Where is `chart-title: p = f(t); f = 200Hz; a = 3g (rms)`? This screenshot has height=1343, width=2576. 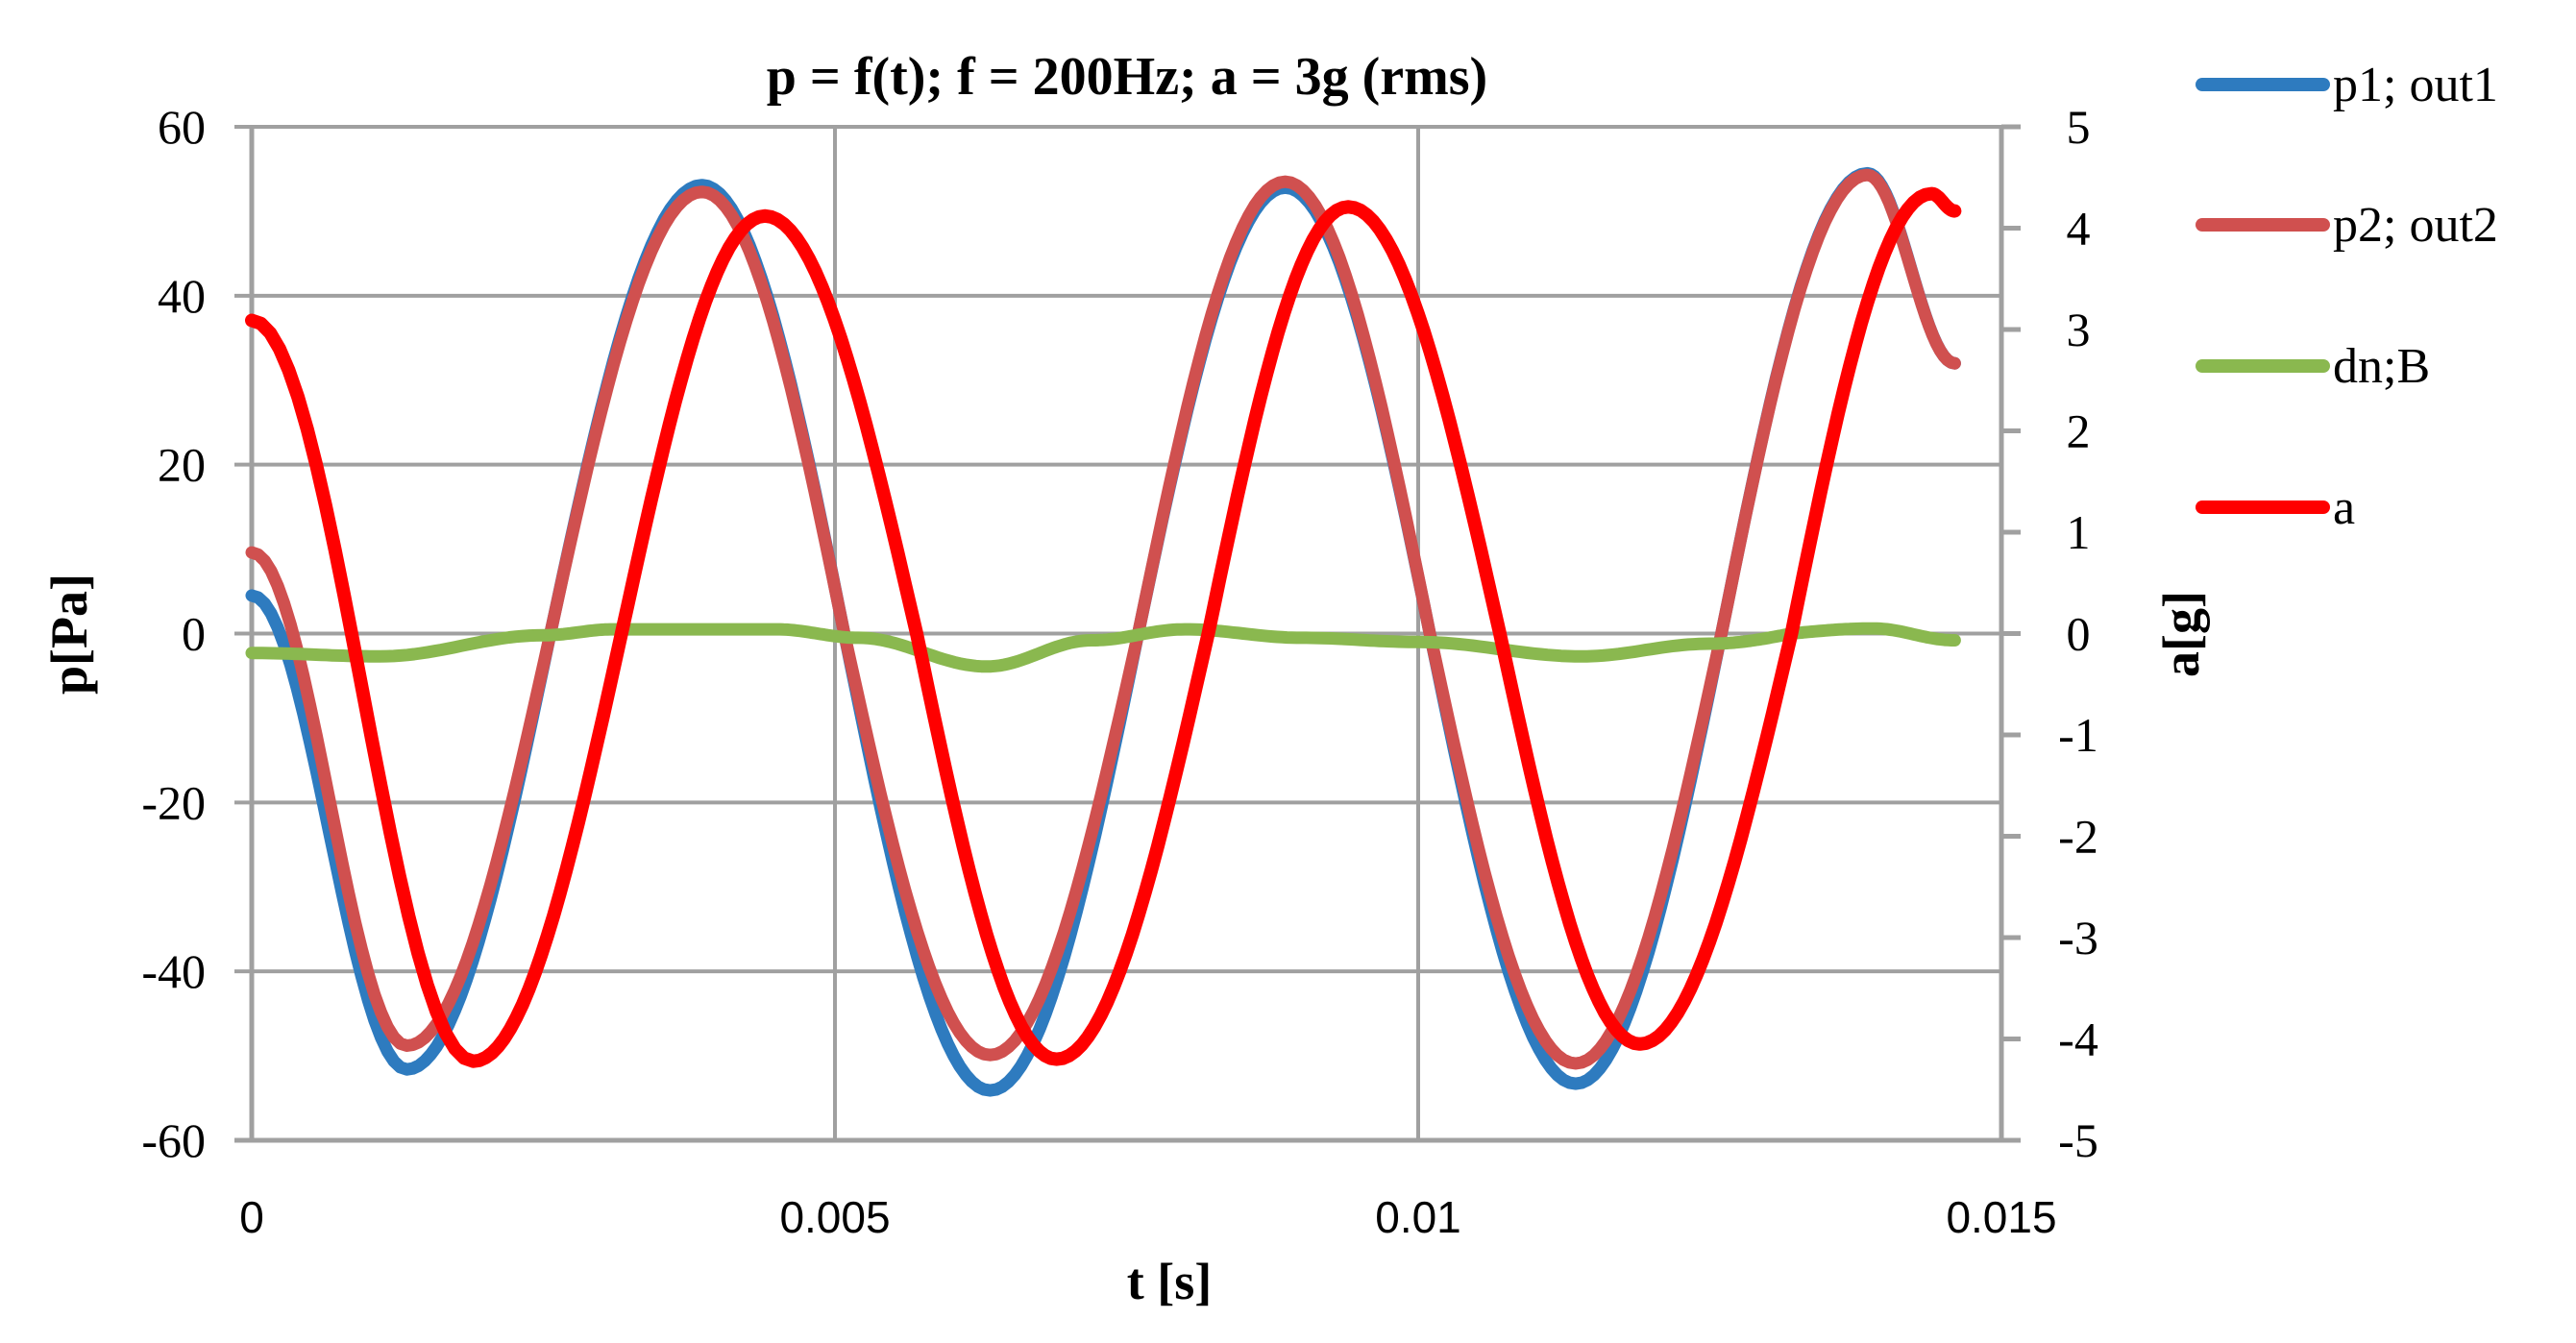 chart-title: p = f(t); f = 200Hz; a = 3g (rms) is located at coordinates (1127, 77).